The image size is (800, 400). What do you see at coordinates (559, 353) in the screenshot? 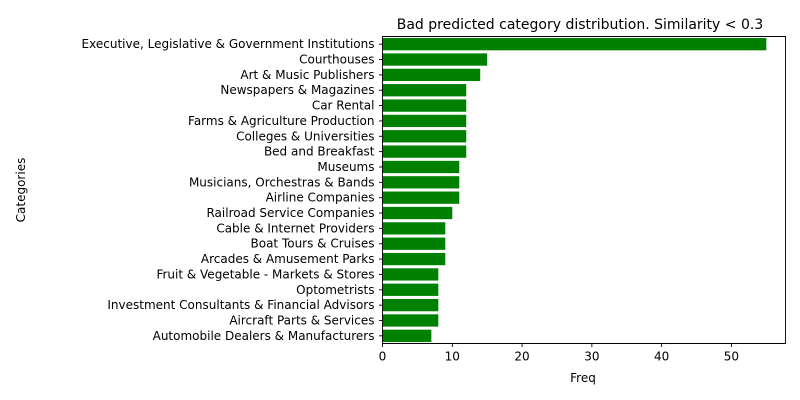
I see `x-axis-ticks: 0 10 20 30 40 50` at bounding box center [559, 353].